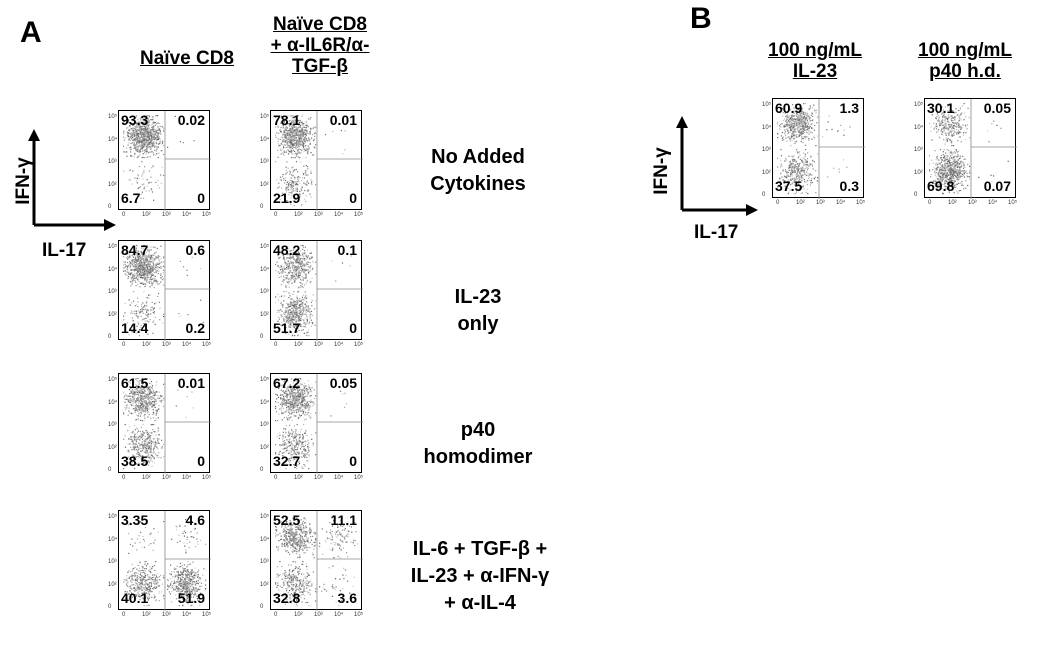 The width and height of the screenshot is (1050, 647). I want to click on quadrant-value-ur: 0.1, so click(347, 250).